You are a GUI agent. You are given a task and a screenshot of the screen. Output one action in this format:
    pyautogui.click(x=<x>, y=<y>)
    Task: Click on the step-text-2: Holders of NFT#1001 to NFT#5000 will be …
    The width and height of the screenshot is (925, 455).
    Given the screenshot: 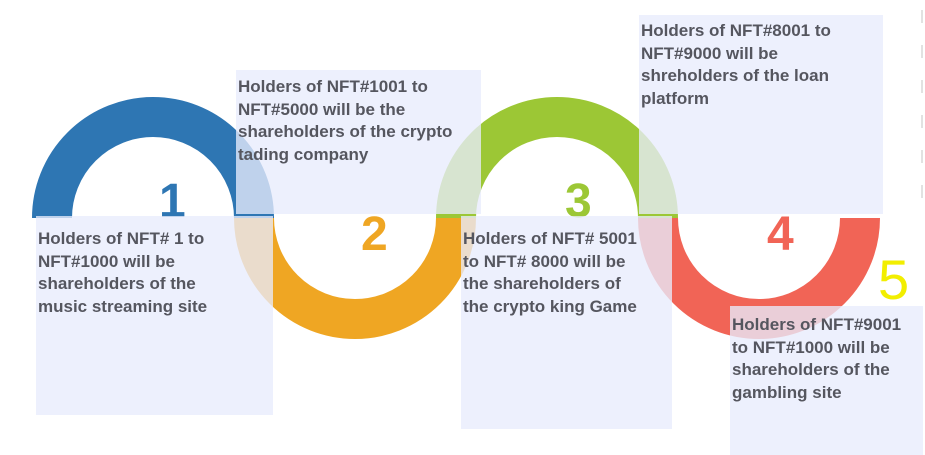 What is the action you would take?
    pyautogui.click(x=345, y=120)
    